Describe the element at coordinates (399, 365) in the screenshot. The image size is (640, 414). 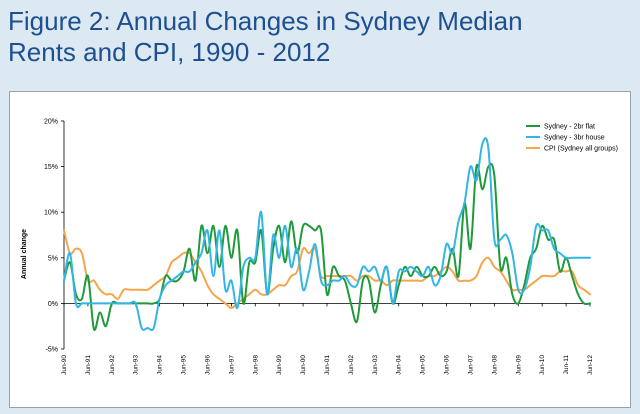
I see `x-tick-label: Jun-04` at that location.